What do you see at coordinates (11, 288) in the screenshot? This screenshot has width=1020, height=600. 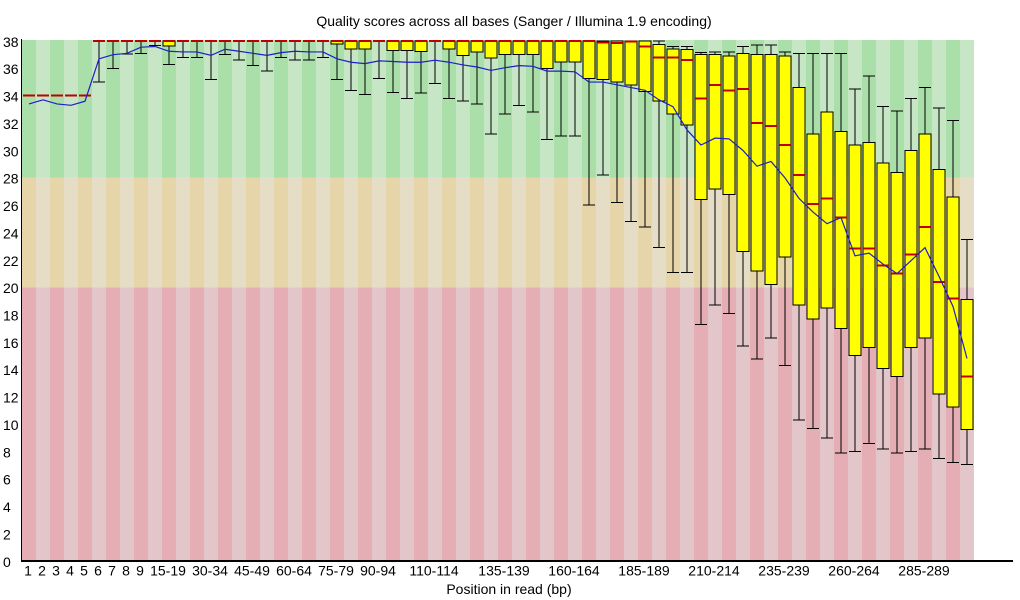 I see `svg-text: 20` at bounding box center [11, 288].